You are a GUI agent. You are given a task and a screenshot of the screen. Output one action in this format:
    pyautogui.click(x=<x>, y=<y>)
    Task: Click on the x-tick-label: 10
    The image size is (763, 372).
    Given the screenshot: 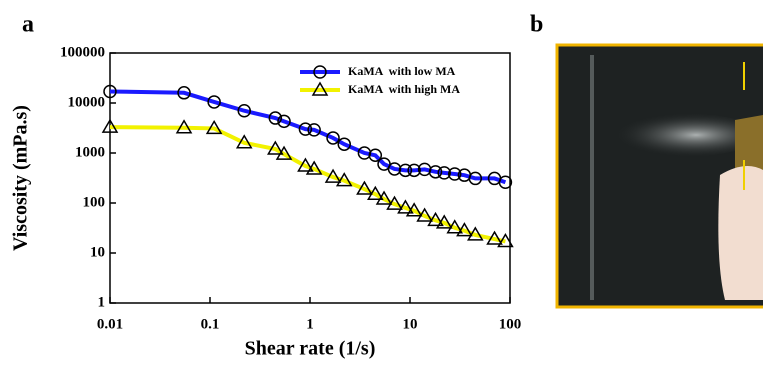 What is the action you would take?
    pyautogui.click(x=410, y=324)
    